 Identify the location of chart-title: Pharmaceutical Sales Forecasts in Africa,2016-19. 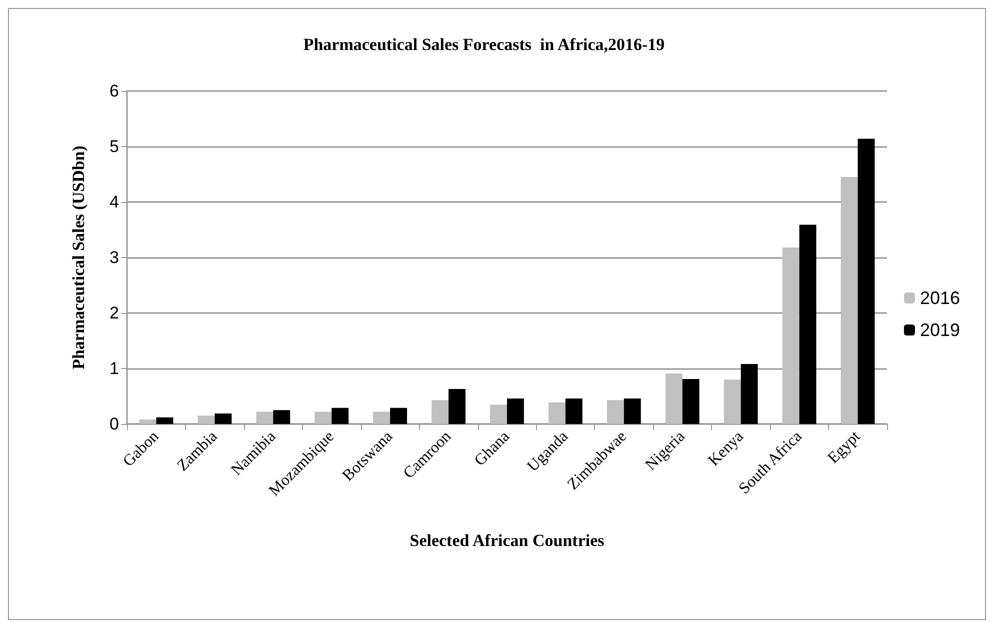
(484, 44).